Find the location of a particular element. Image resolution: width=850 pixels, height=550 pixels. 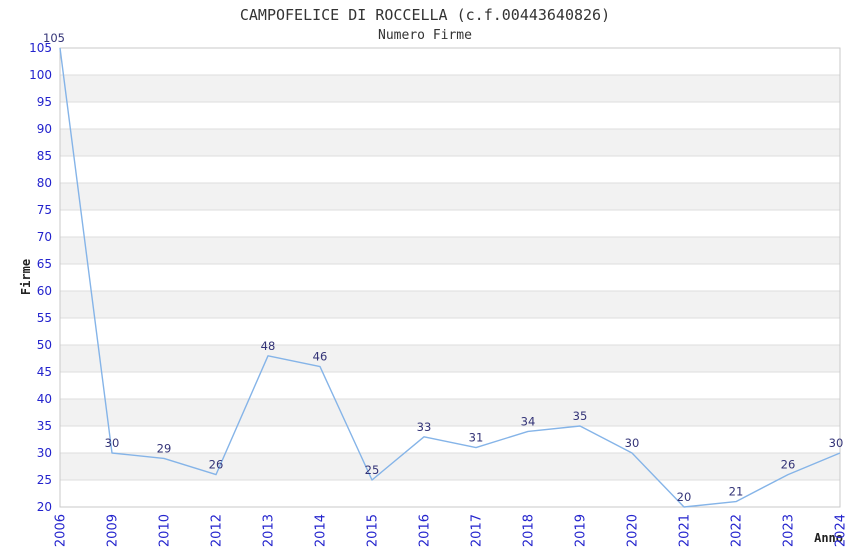

x-tick-label: 2021 is located at coordinates (685, 530).